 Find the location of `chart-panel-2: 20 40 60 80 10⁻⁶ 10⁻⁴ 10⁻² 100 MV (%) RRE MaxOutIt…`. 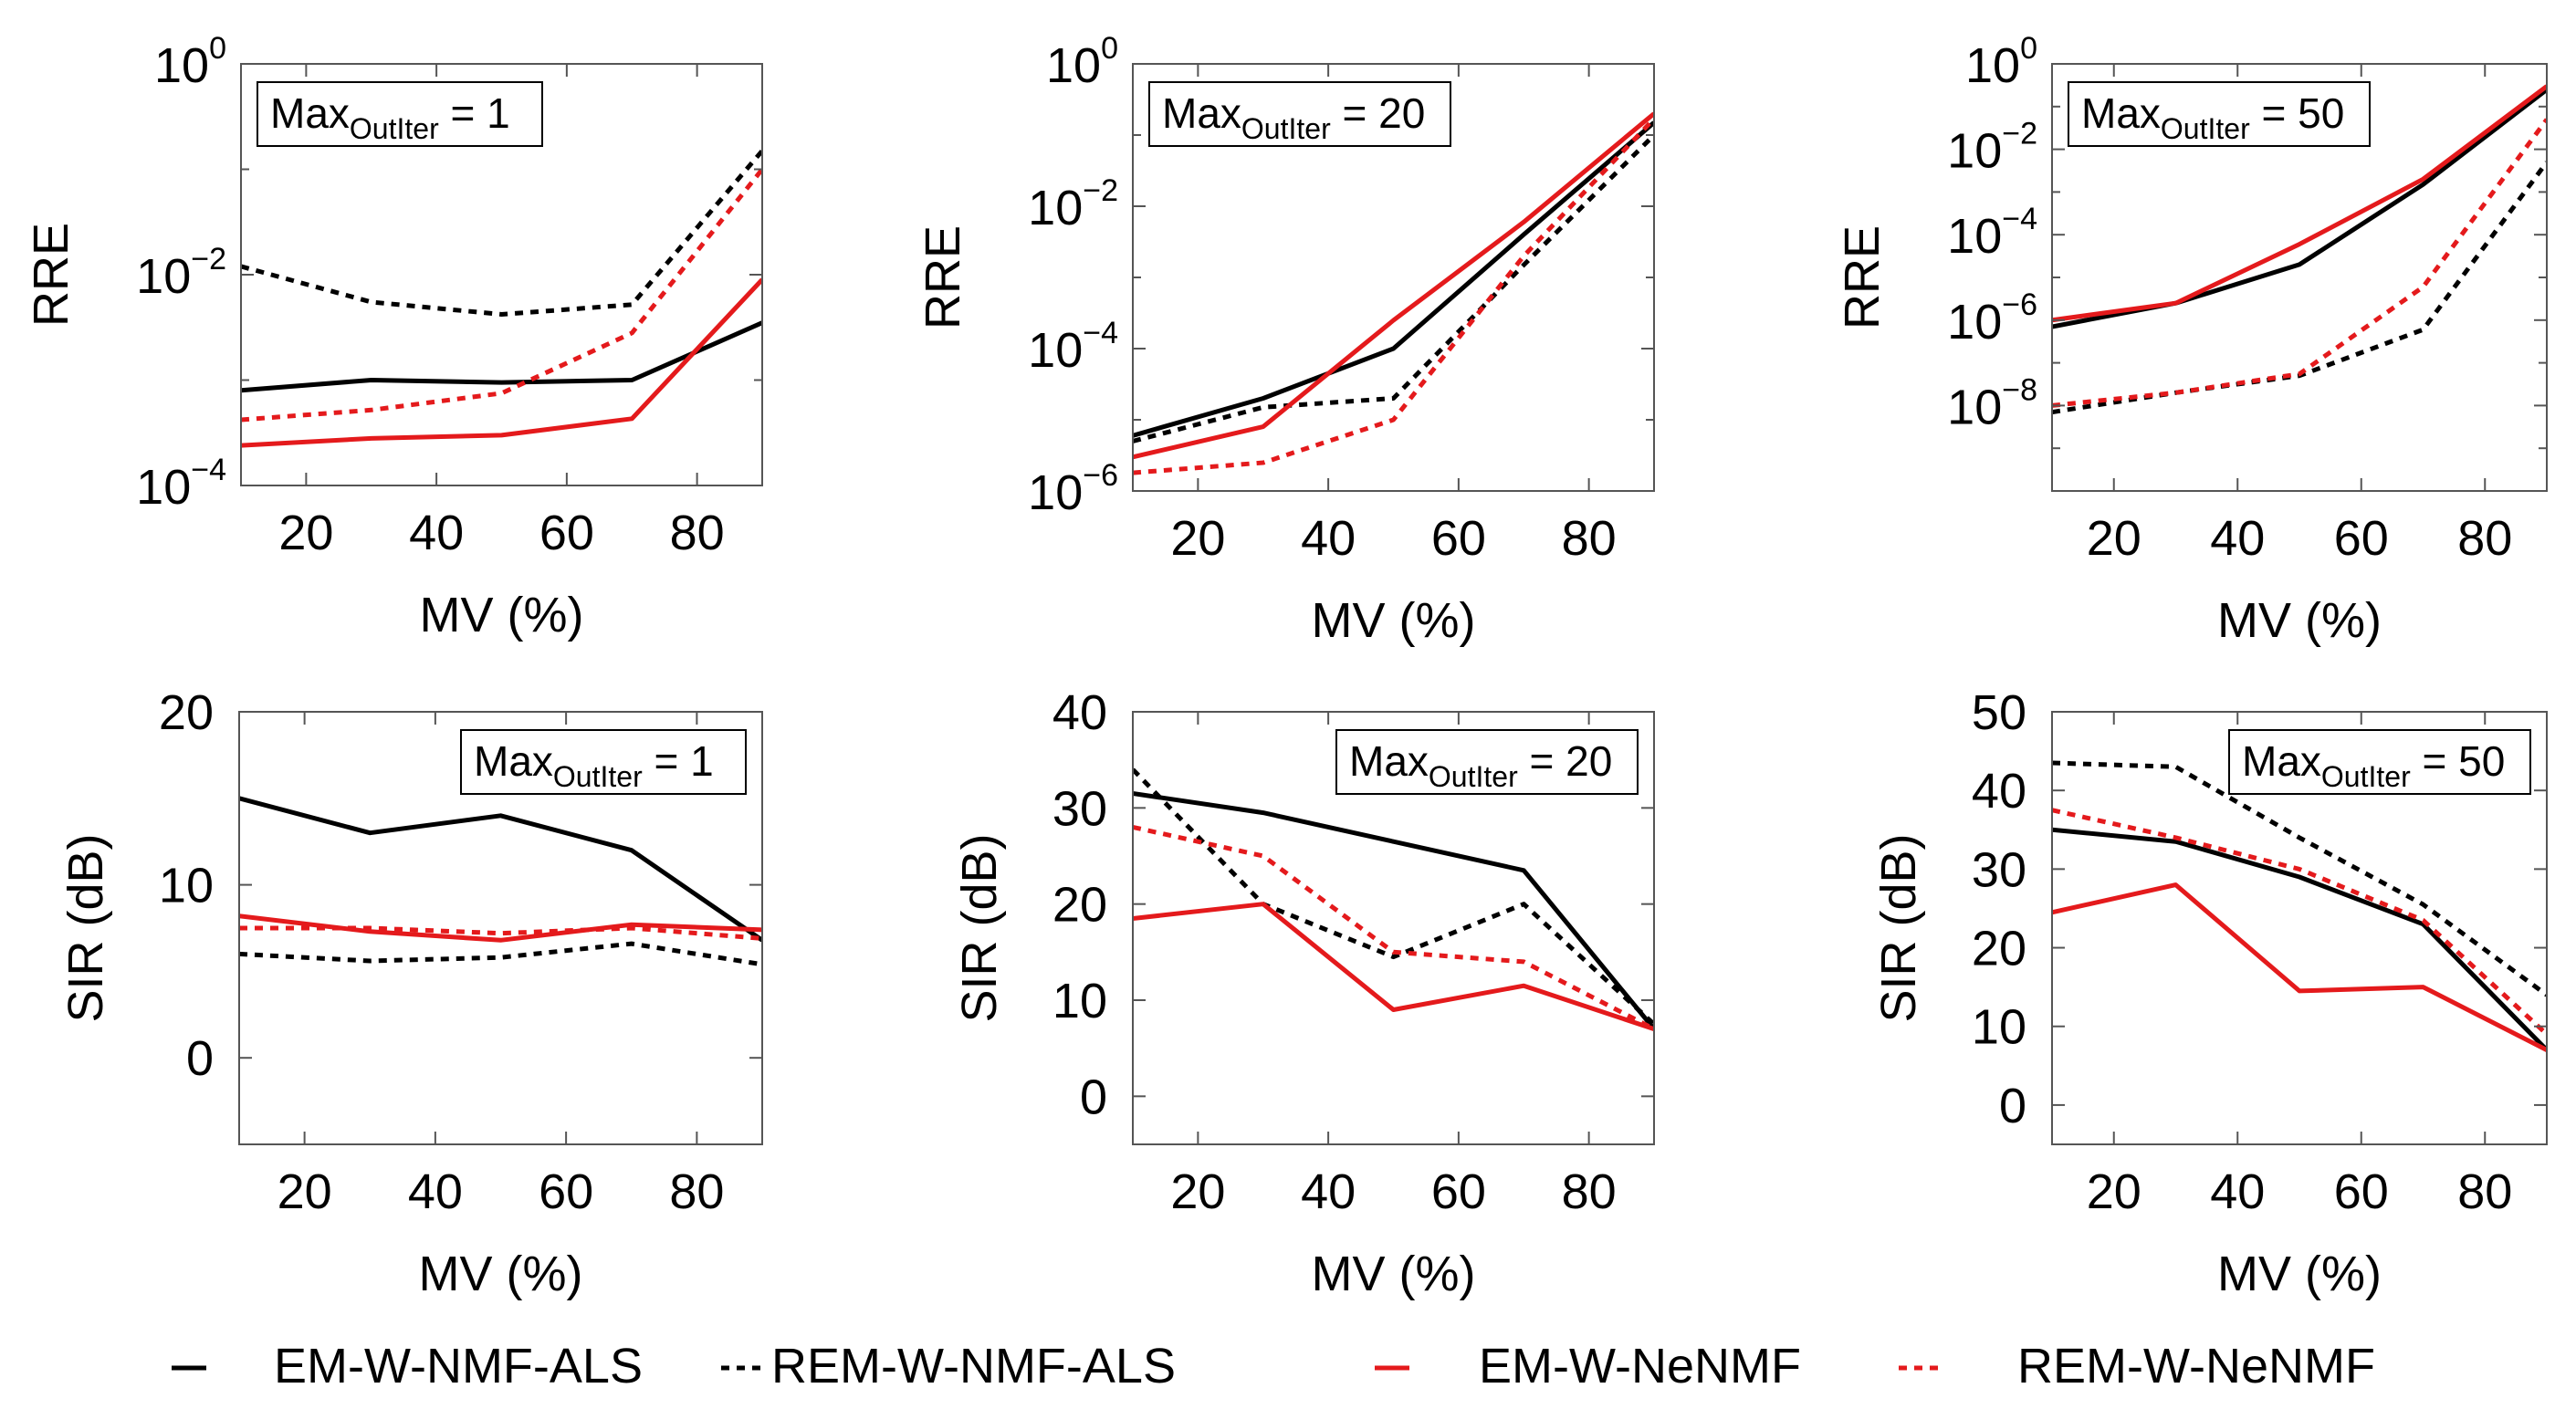

chart-panel-2: 20 40 60 80 10⁻⁶ 10⁻⁴ 10⁻² 100 MV (%) RRE MaxOutIt… is located at coordinates (1285, 339).